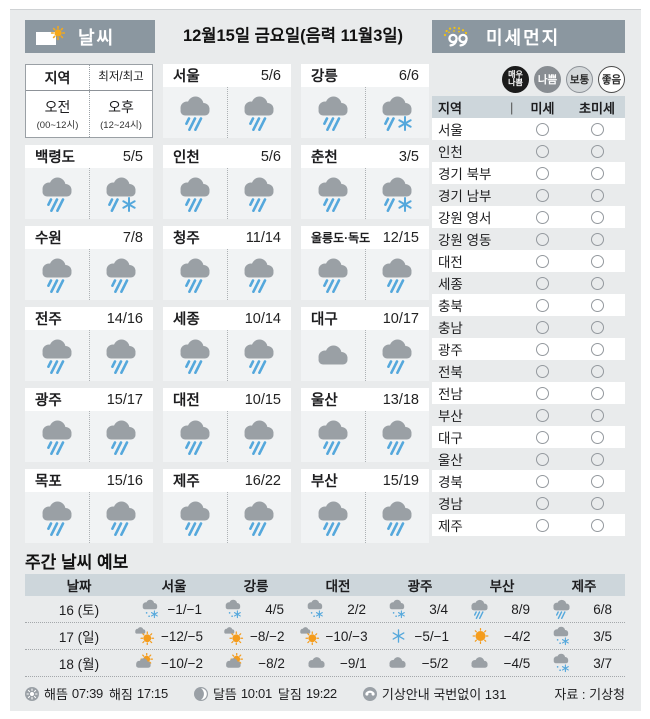  Describe the element at coordinates (528, 393) in the screenshot. I see `dust-row: 전남` at that location.